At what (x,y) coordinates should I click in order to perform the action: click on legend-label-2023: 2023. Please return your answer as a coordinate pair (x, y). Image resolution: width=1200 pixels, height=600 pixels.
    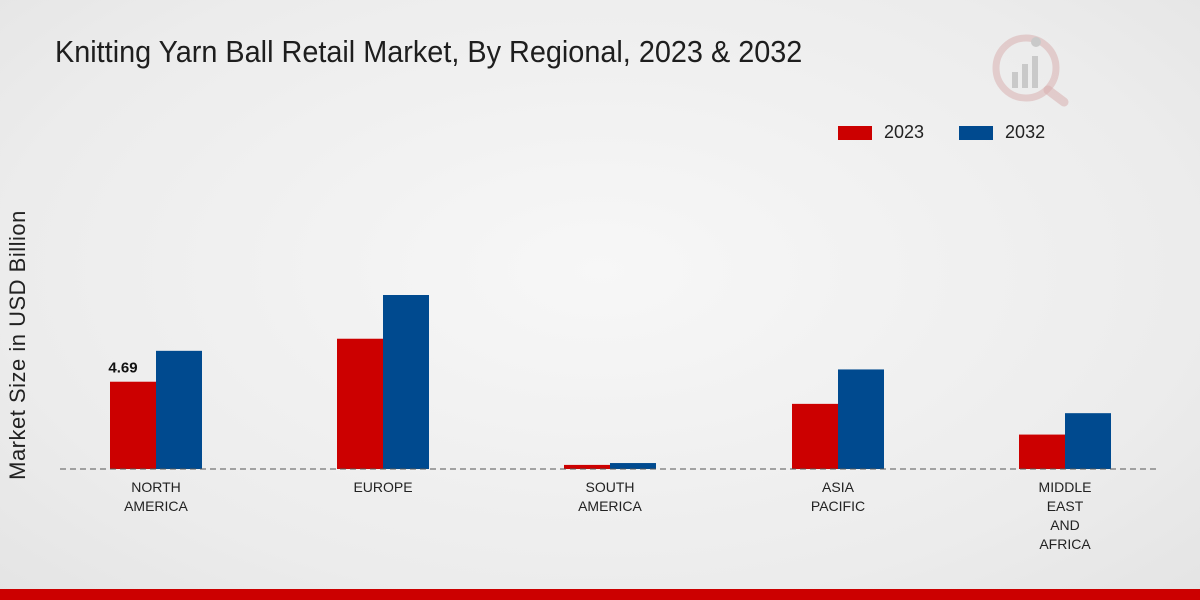
    Looking at the image, I should click on (904, 132).